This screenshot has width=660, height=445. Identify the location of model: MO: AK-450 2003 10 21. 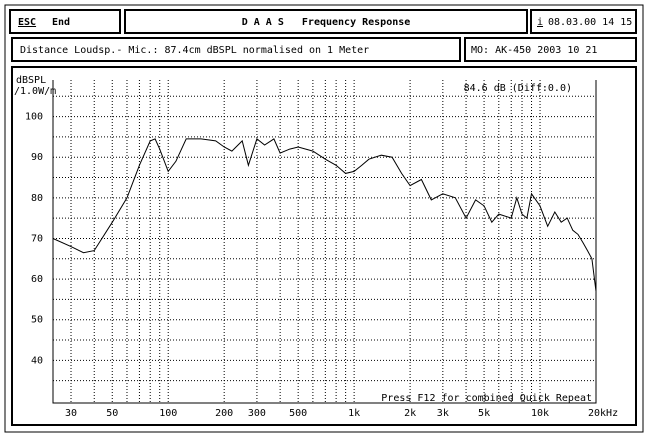
(534, 50).